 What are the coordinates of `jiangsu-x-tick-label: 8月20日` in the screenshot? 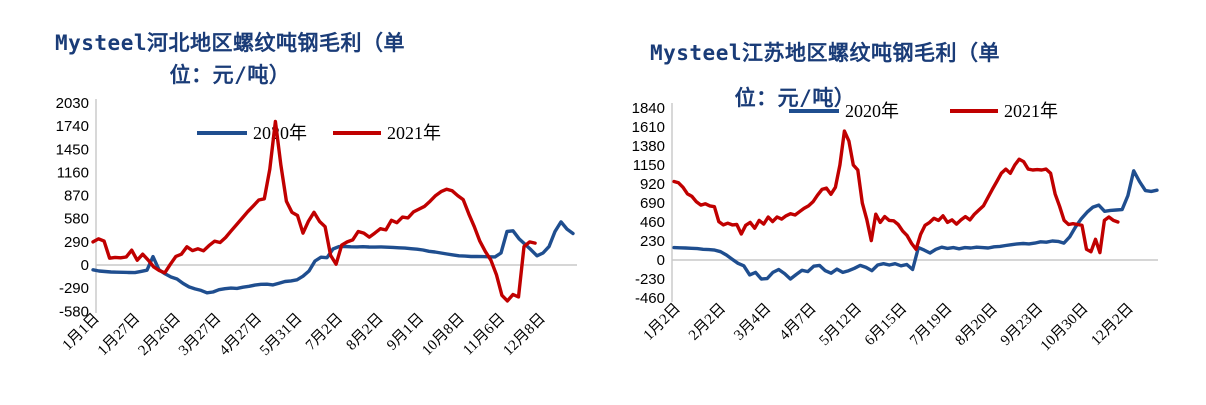 It's located at (976, 325).